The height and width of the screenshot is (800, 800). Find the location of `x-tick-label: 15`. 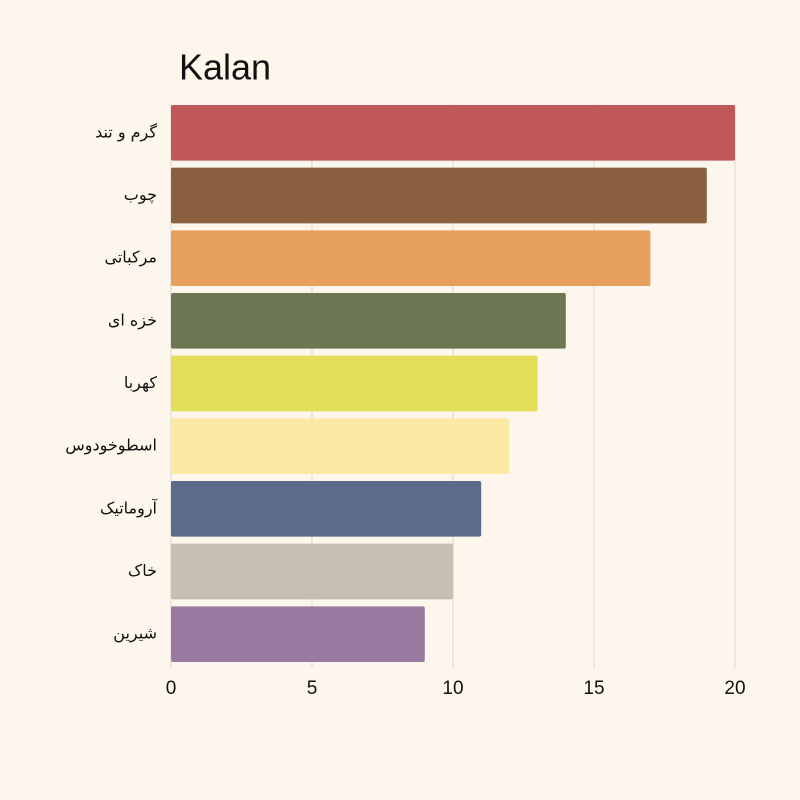

x-tick-label: 15 is located at coordinates (593, 688).